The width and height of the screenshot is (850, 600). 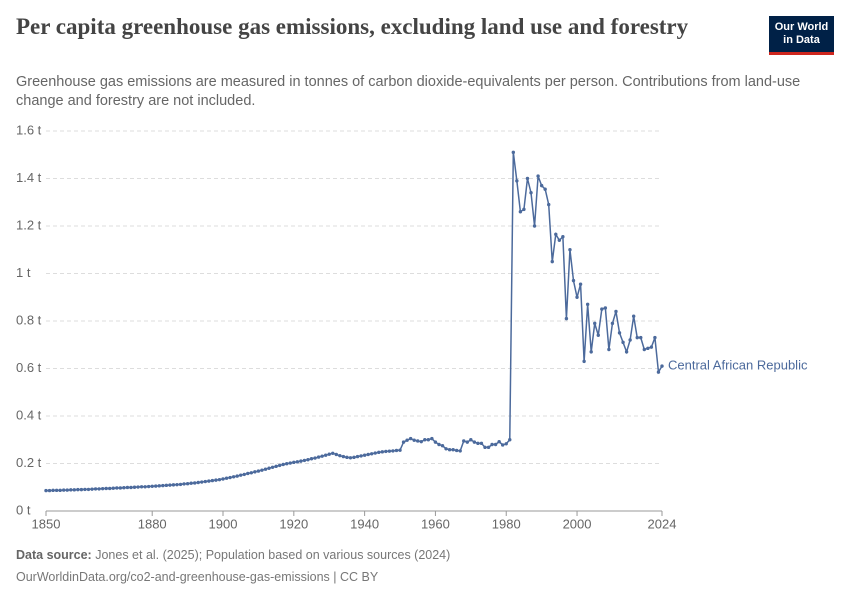 I want to click on series-label: Central African Republic, so click(x=738, y=365).